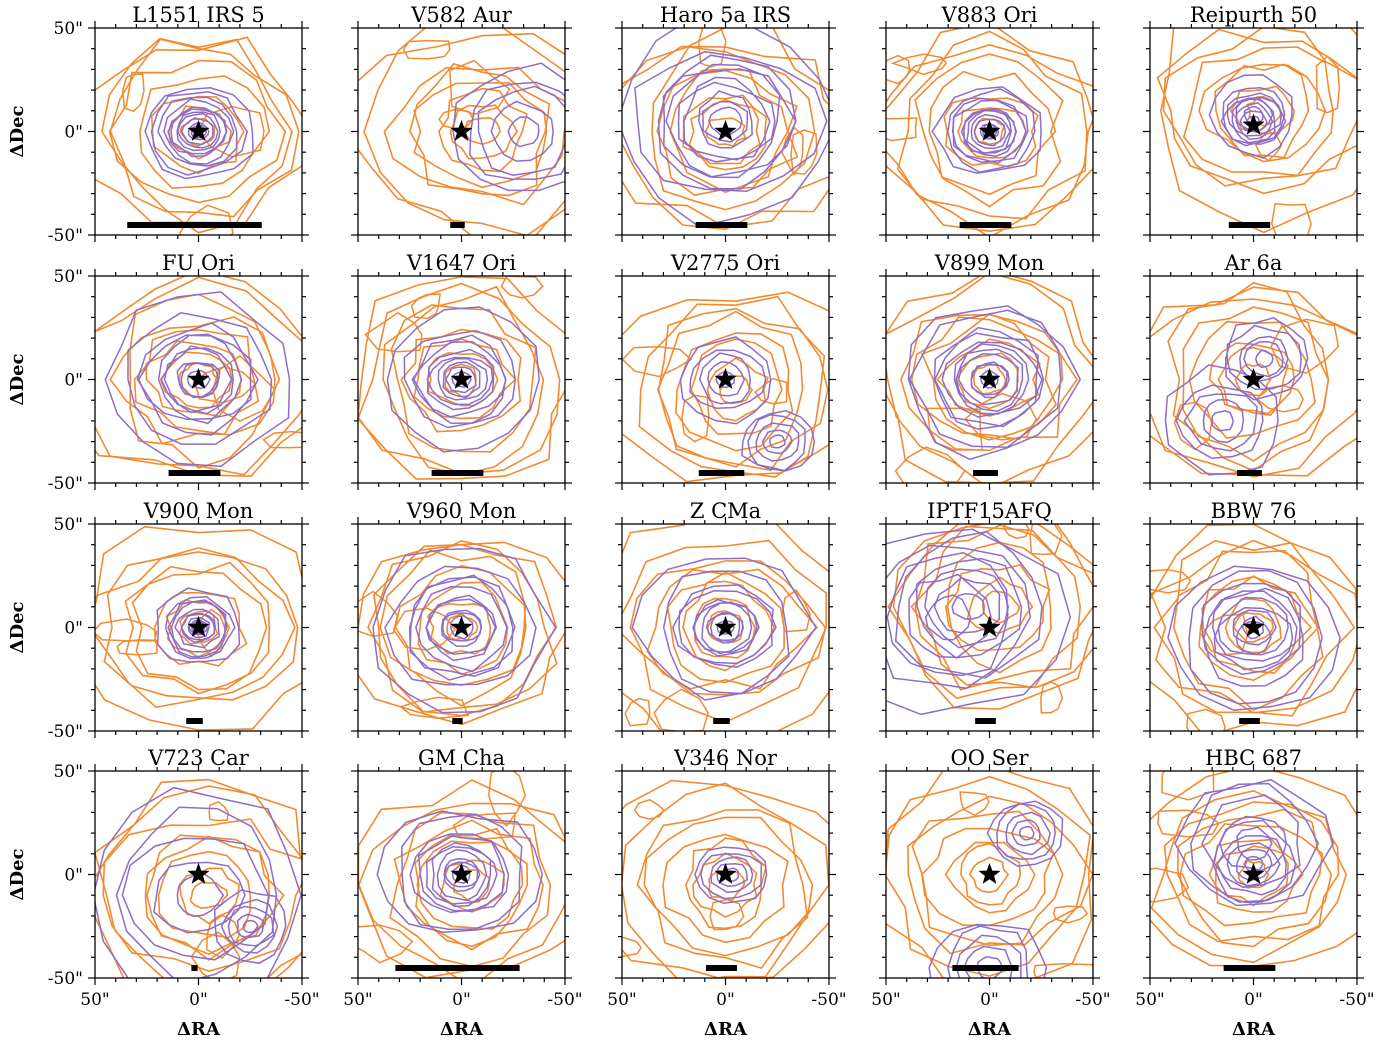  I want to click on panel-title: Ar 6a, so click(1253, 263).